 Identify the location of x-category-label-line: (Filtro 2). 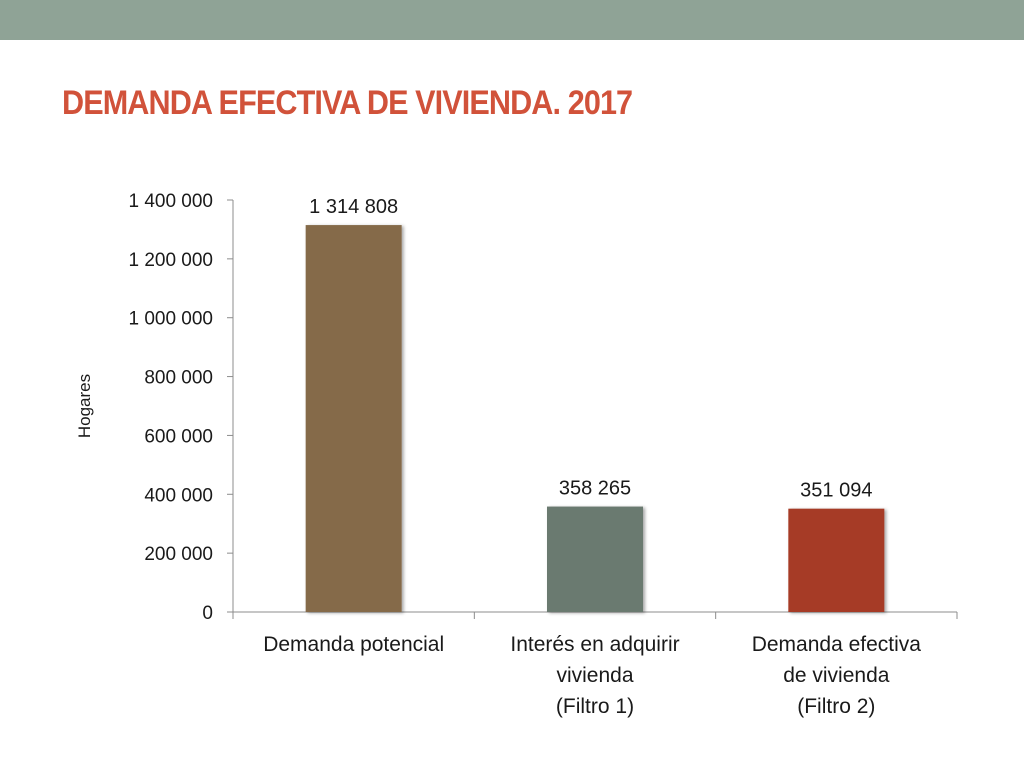
(836, 706).